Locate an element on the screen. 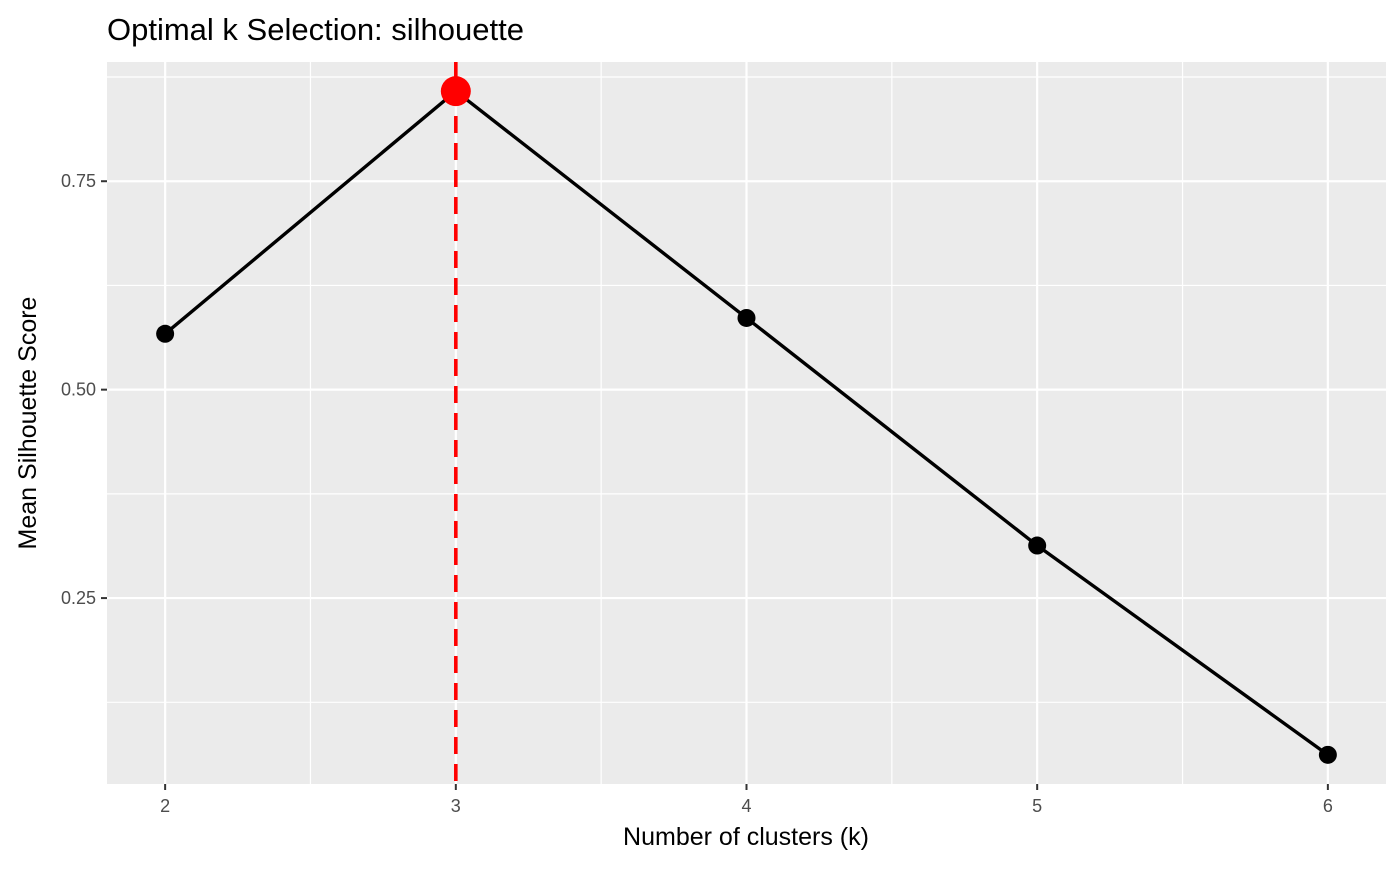 Image resolution: width=1400 pixels, height=871 pixels. y-axis: 0.25 0.50 0.75 is located at coordinates (84, 389).